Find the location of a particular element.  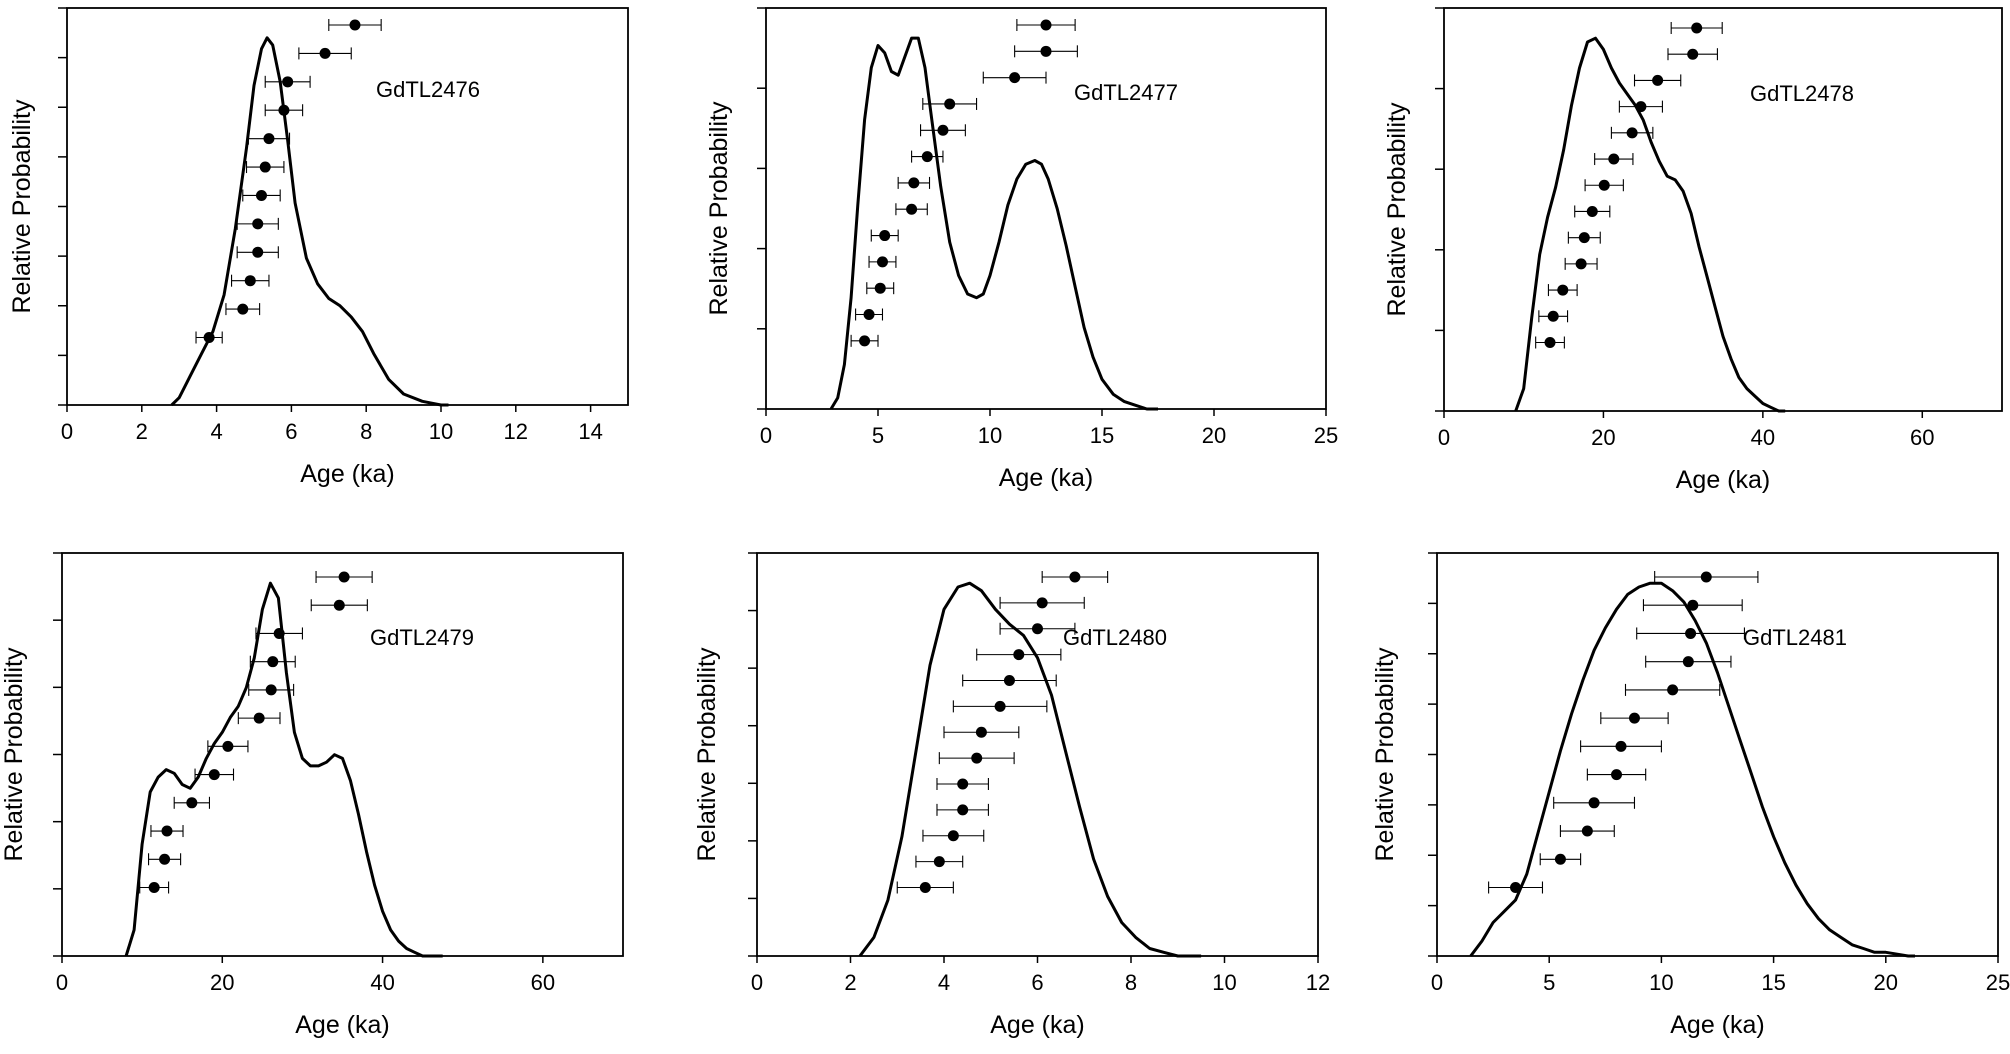

x-tick-label: 14 is located at coordinates (590, 431).